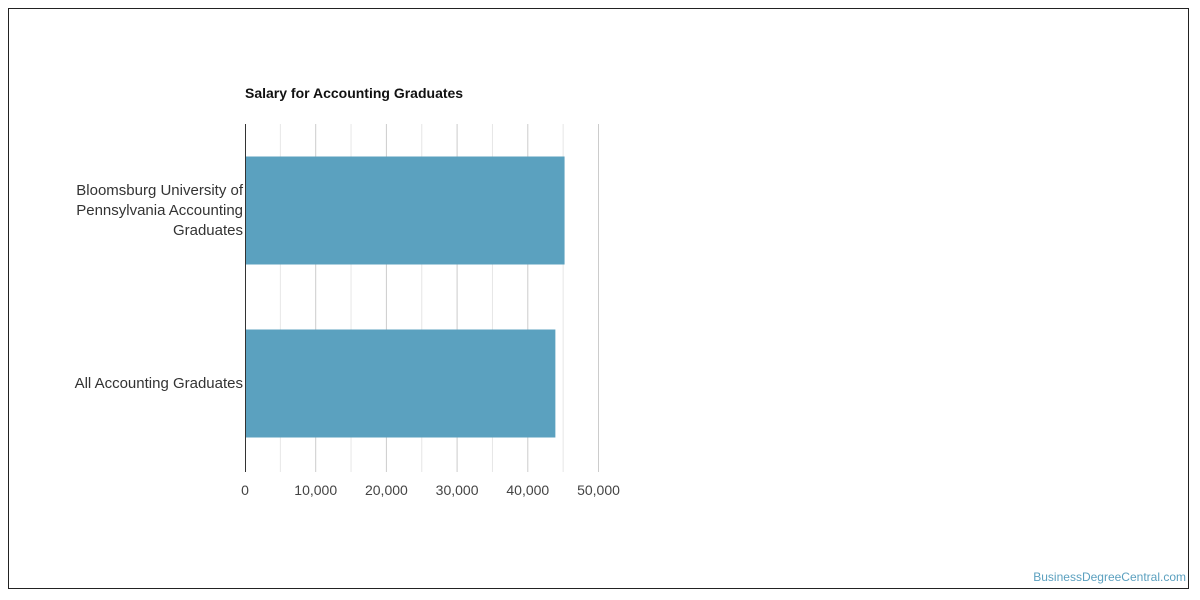 The image size is (1200, 600). Describe the element at coordinates (354, 93) in the screenshot. I see `chart-title: Salary for Accounting Graduates` at that location.